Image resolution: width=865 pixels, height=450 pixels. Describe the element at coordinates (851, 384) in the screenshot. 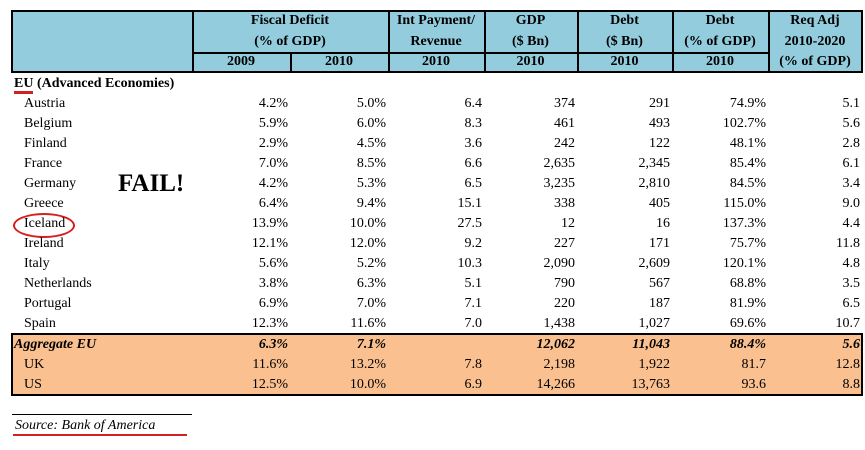

I see `cell-value: 8.8` at that location.